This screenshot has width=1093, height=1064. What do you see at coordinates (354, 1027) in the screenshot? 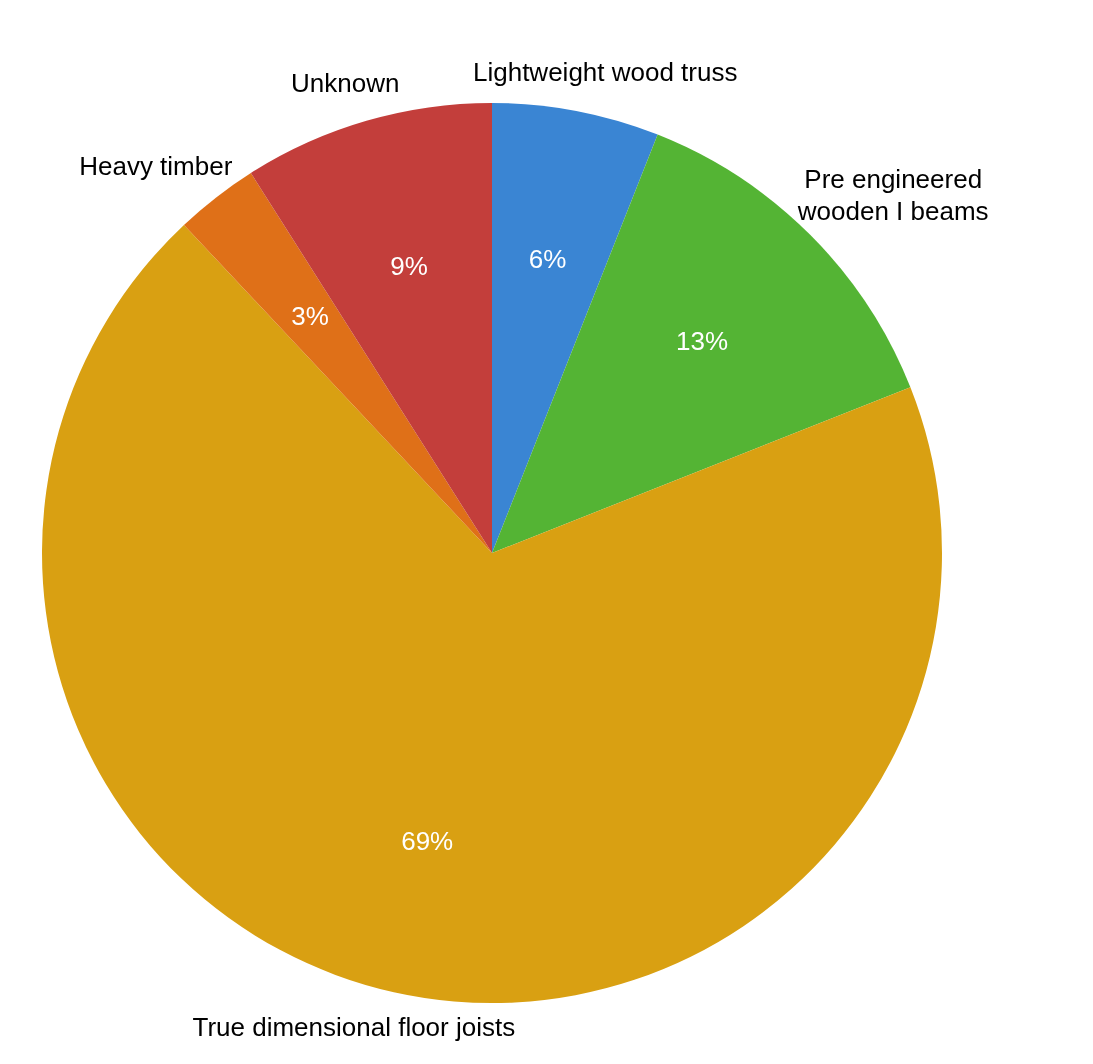
I see `slice-label: True dimensional floor joists` at bounding box center [354, 1027].